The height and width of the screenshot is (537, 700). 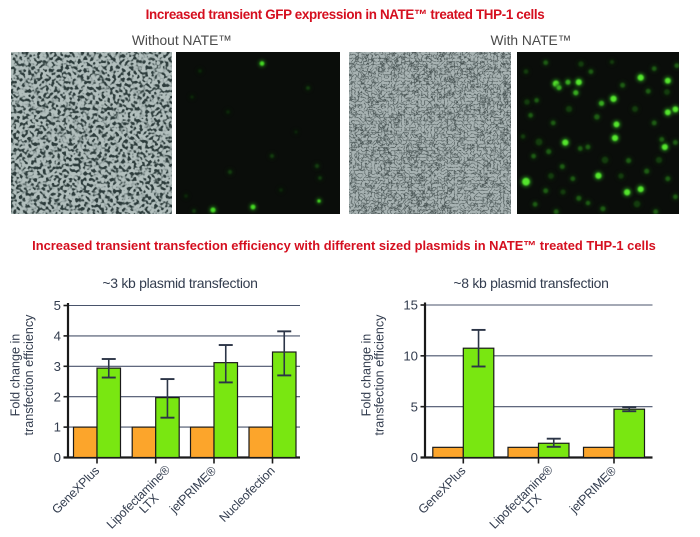 I want to click on svg-text: 1, so click(x=57, y=427).